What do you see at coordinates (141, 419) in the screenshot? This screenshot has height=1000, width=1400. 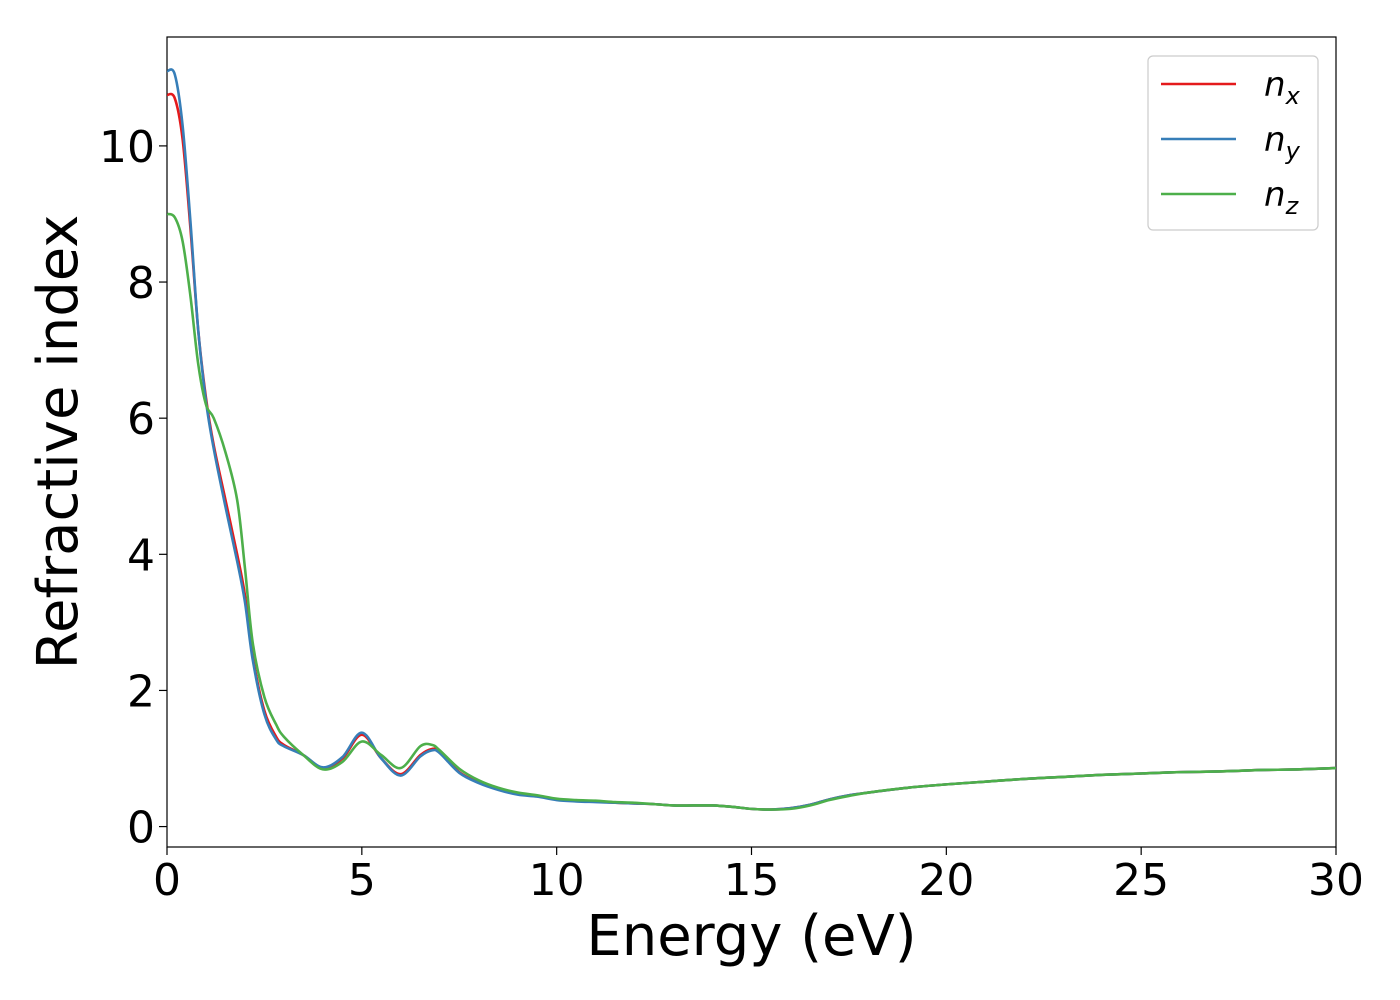 I see `y-tick-label: 6` at bounding box center [141, 419].